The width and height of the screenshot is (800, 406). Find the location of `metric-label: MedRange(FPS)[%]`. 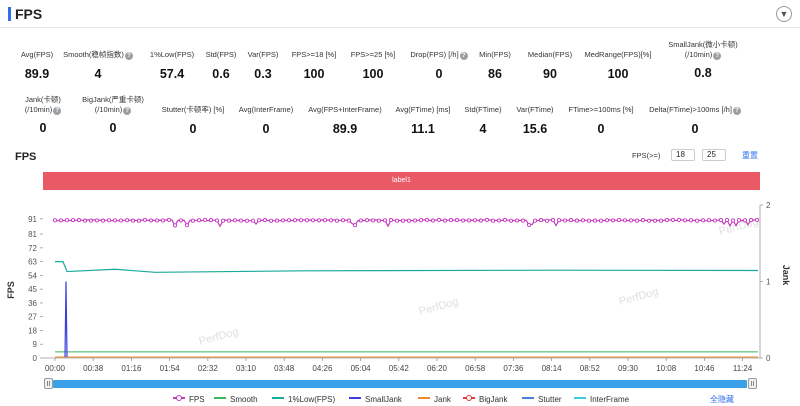

metric-label: MedRange(FPS)[%] is located at coordinates (618, 55).